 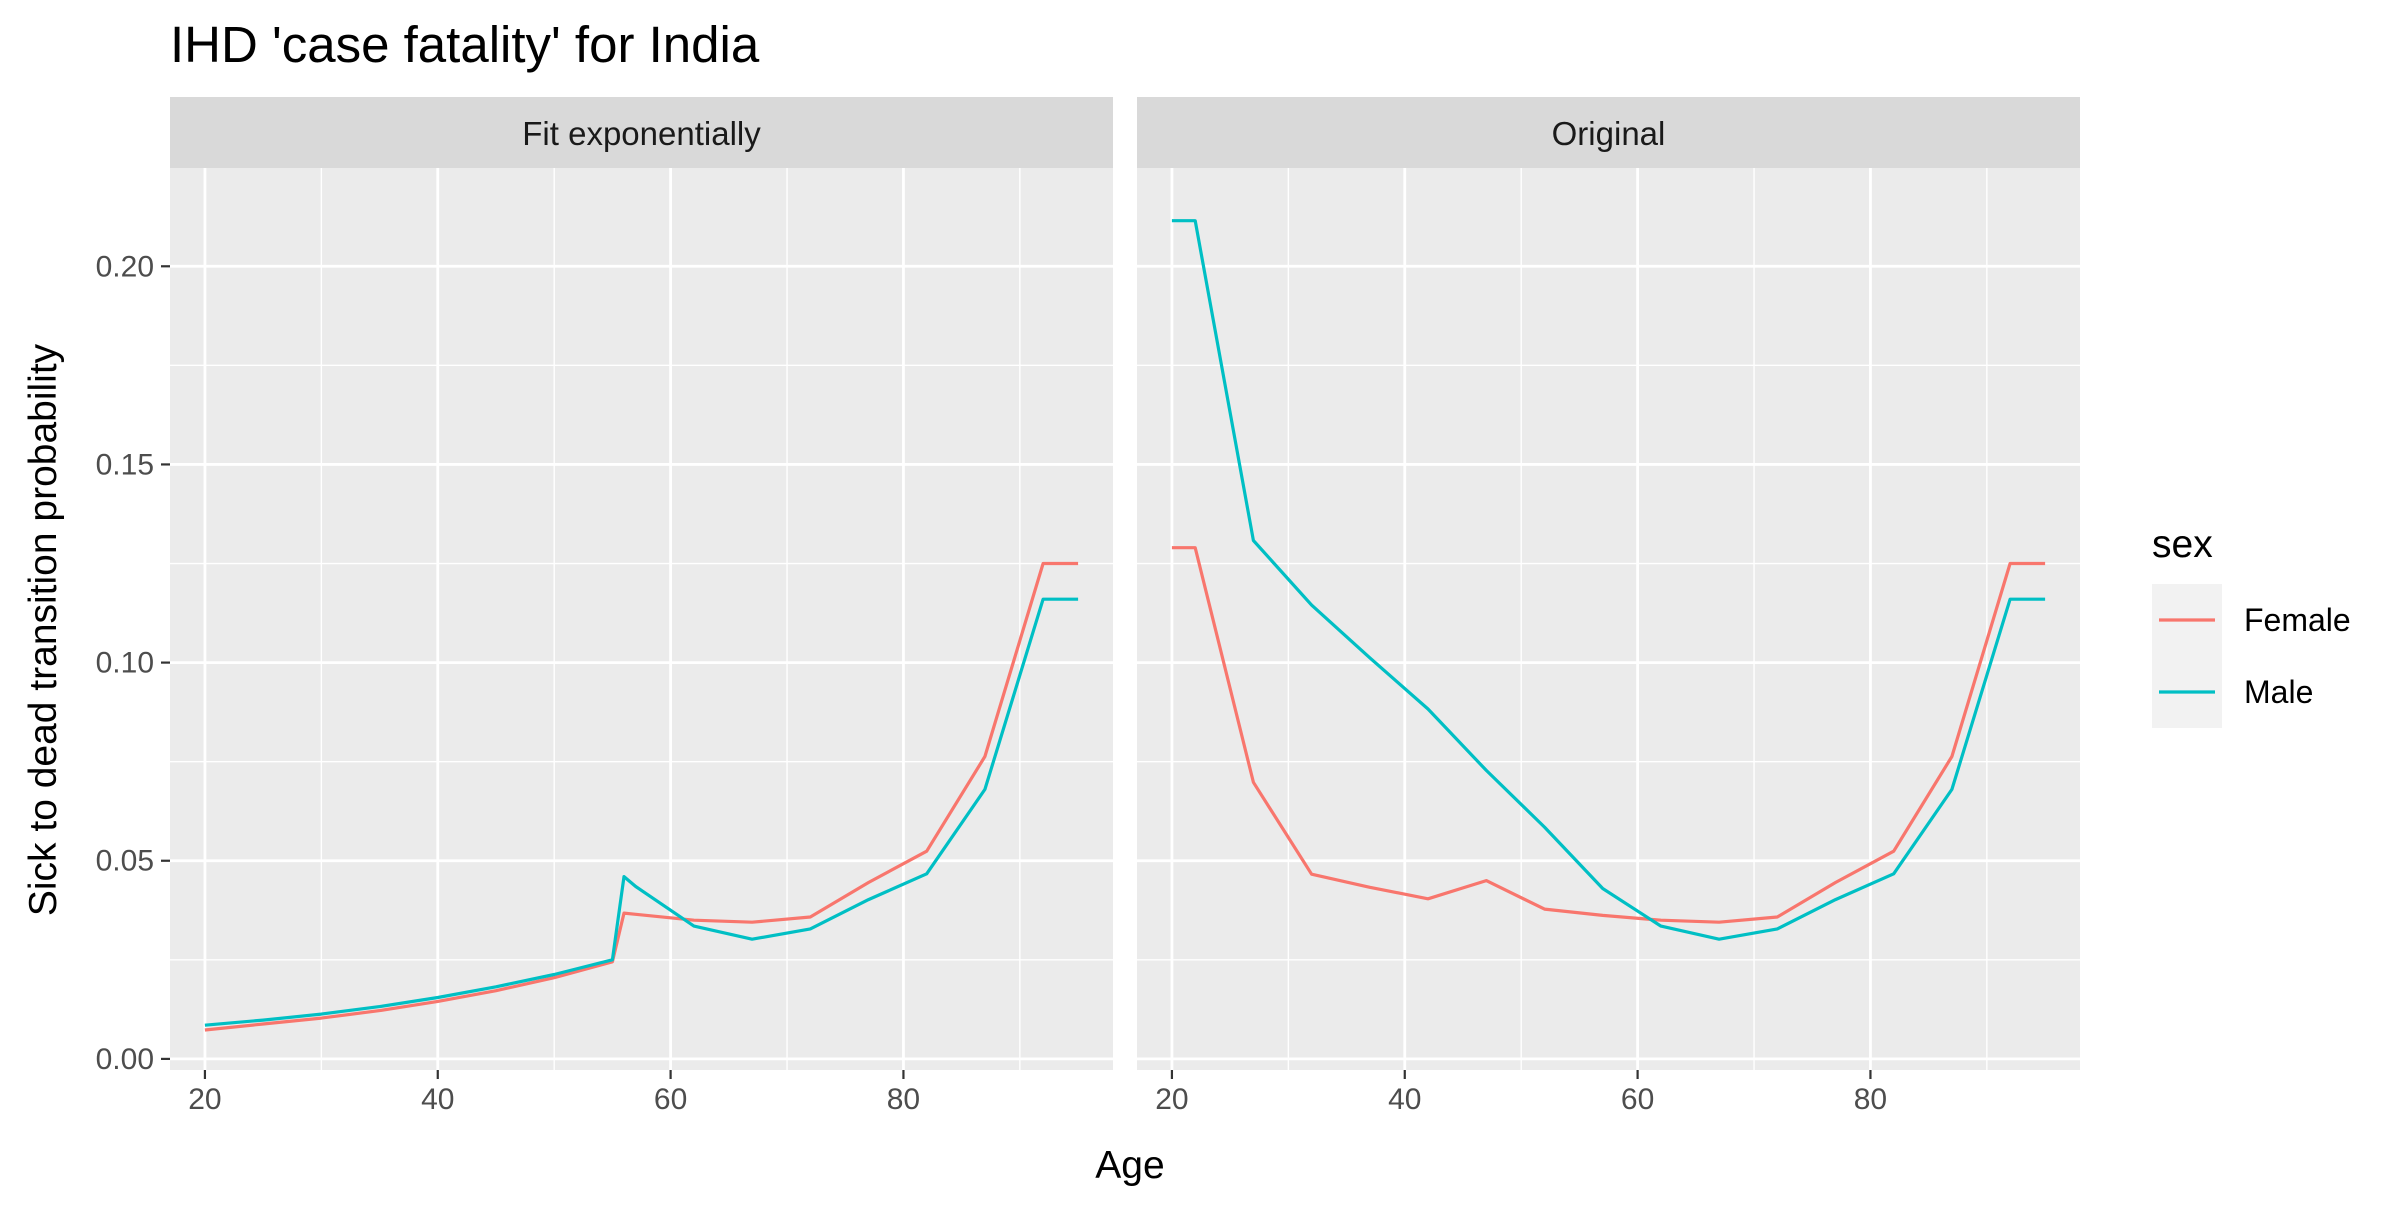 I want to click on legend-label: Male, so click(x=2278, y=692).